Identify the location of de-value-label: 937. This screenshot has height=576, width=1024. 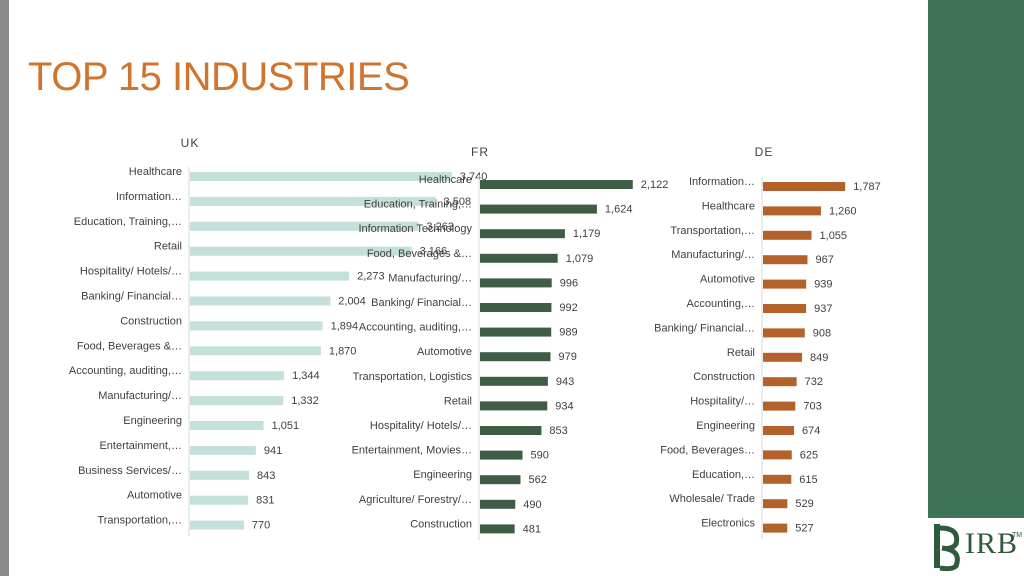
(823, 309).